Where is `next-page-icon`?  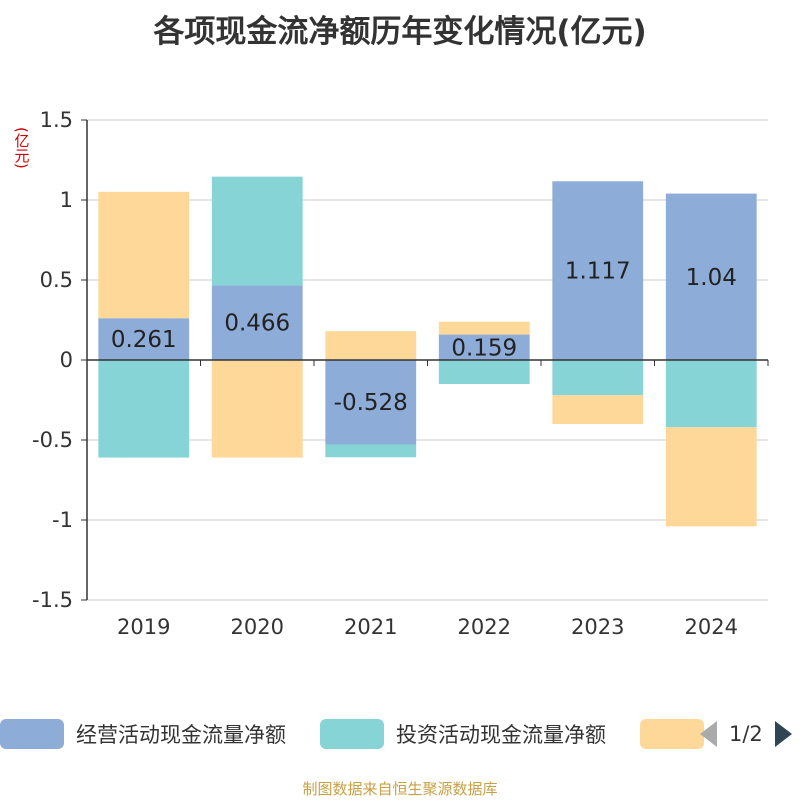
next-page-icon is located at coordinates (783, 734).